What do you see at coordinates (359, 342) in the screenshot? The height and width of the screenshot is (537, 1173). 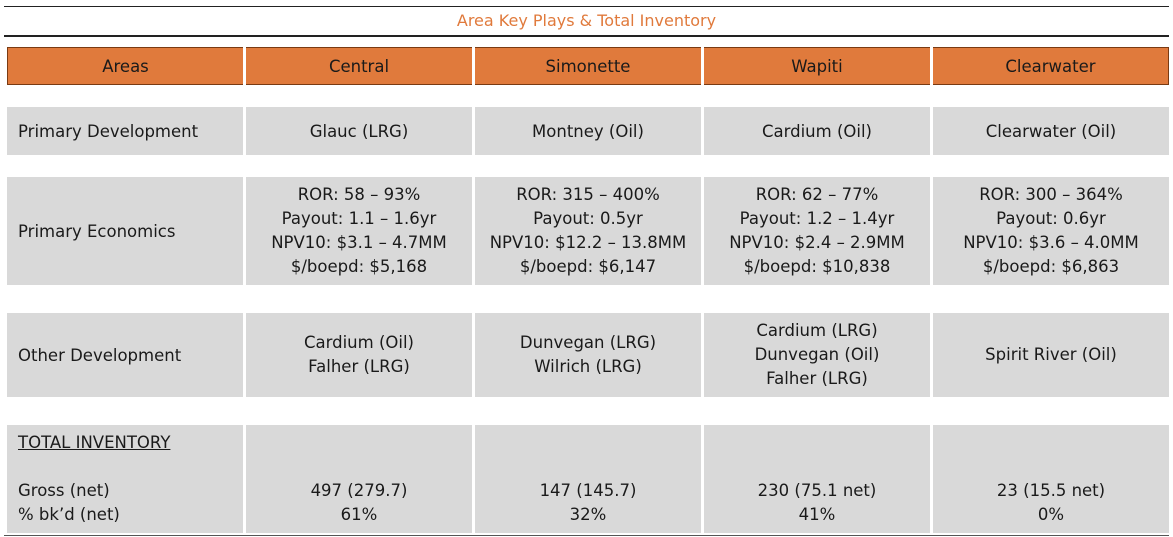 I see `play-name: Cardium (Oil)` at bounding box center [359, 342].